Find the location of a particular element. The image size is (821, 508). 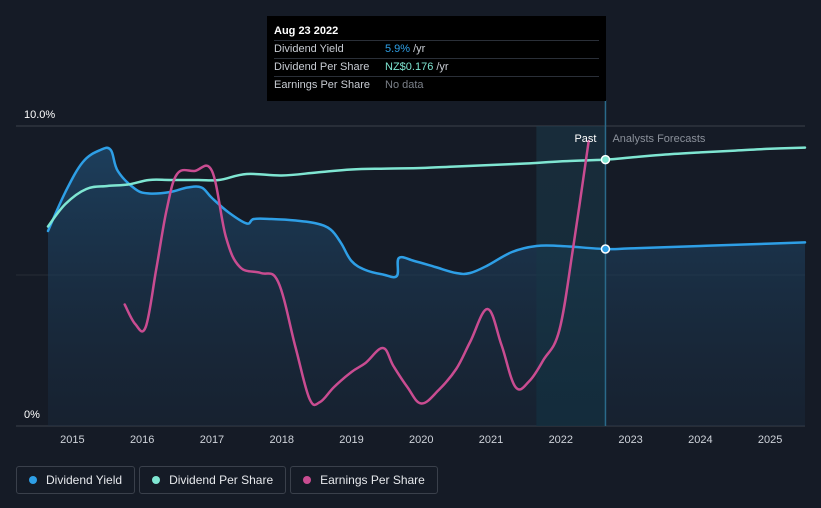

tooltip-date: Aug 23 2022 is located at coordinates (306, 31).